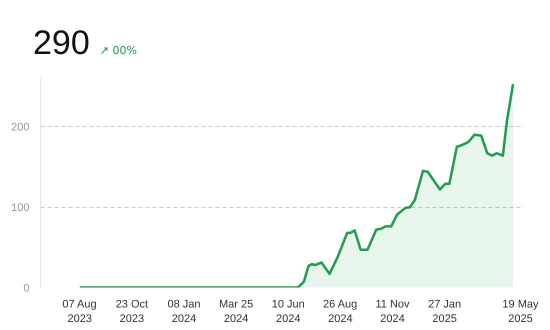 This screenshot has height=330, width=550. Describe the element at coordinates (445, 311) in the screenshot. I see `x-tick-label: 27 Jan 2025` at that location.